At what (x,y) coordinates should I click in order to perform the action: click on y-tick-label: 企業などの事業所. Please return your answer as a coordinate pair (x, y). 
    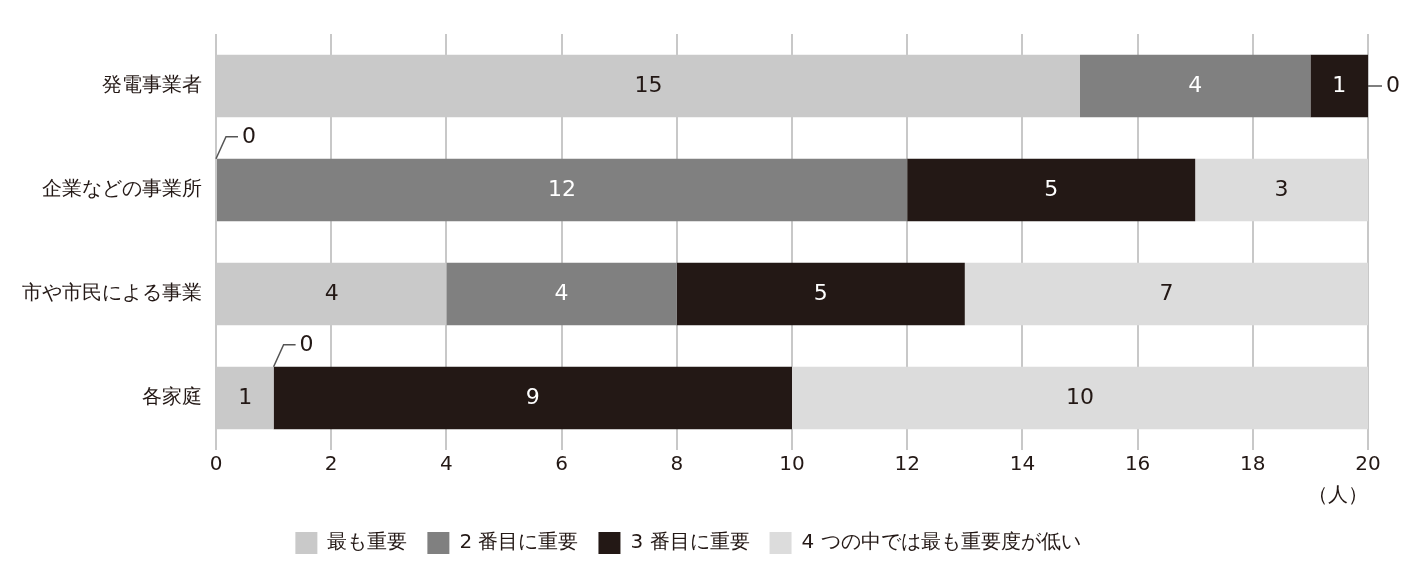
    Looking at the image, I should click on (122, 188).